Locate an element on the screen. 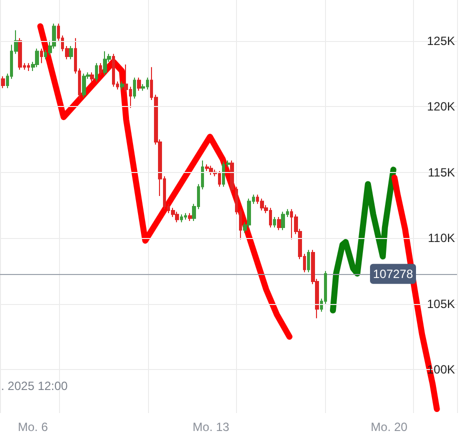 Image resolution: width=463 pixels, height=435 pixels. y-tick-label: 125K is located at coordinates (440, 41).